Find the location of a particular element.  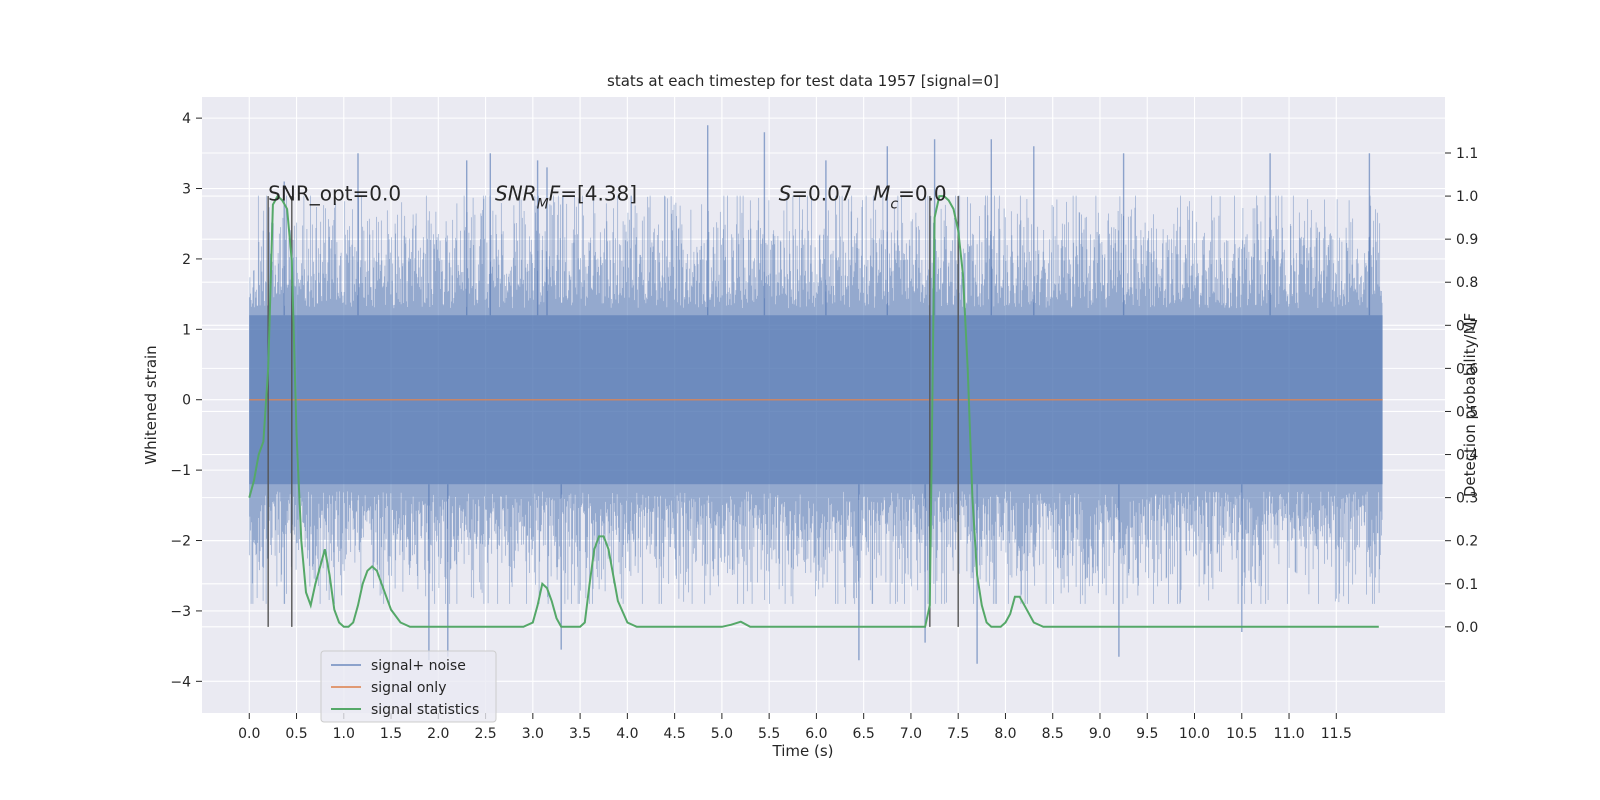

x-tick-label: 11.5 is located at coordinates (1336, 734).